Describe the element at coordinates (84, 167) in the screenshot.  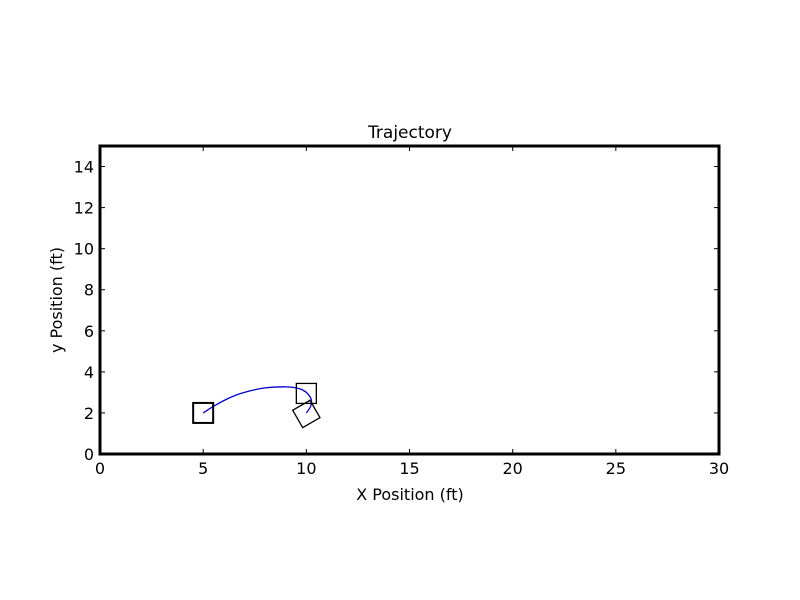
I see `y-tick-label: 14` at that location.